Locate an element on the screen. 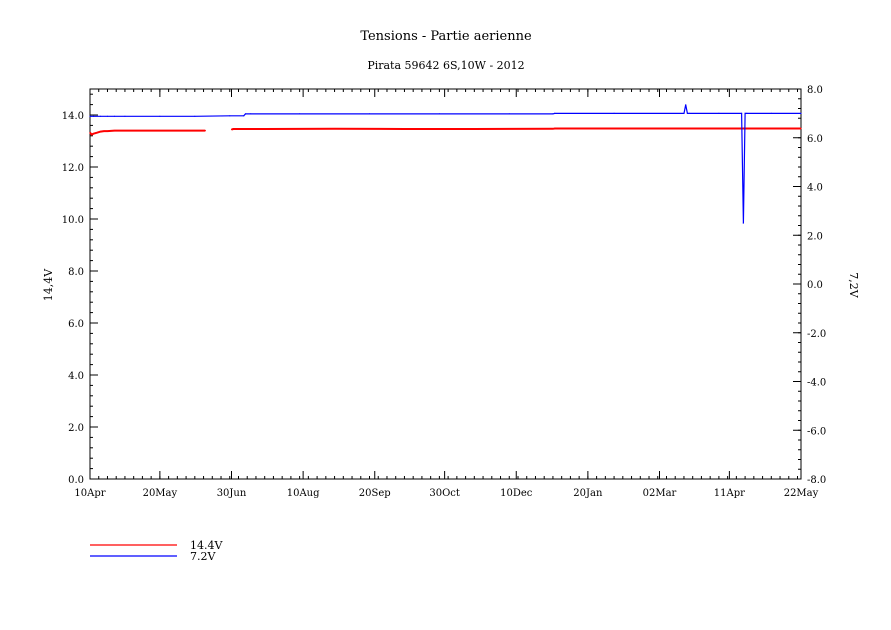  x-tick-label: 10Aug is located at coordinates (303, 493).